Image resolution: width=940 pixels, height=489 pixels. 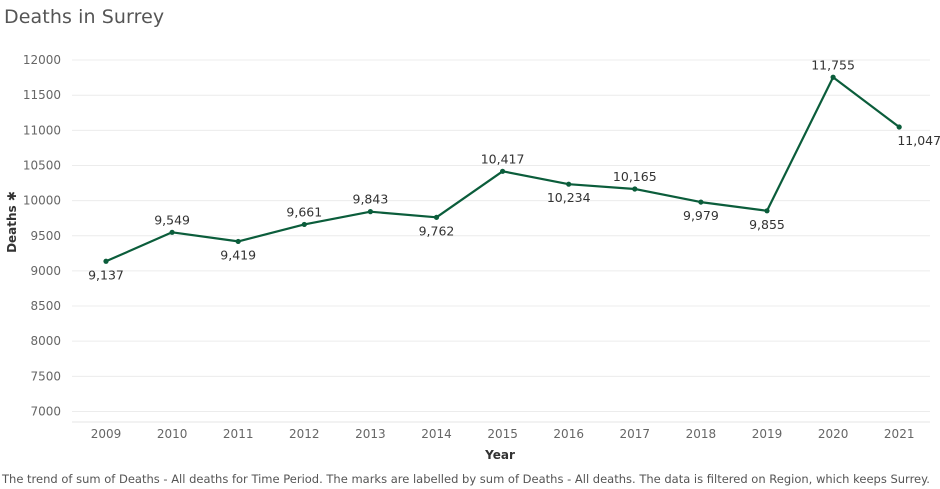 I want to click on x-tick-label: 2015, so click(x=502, y=434).